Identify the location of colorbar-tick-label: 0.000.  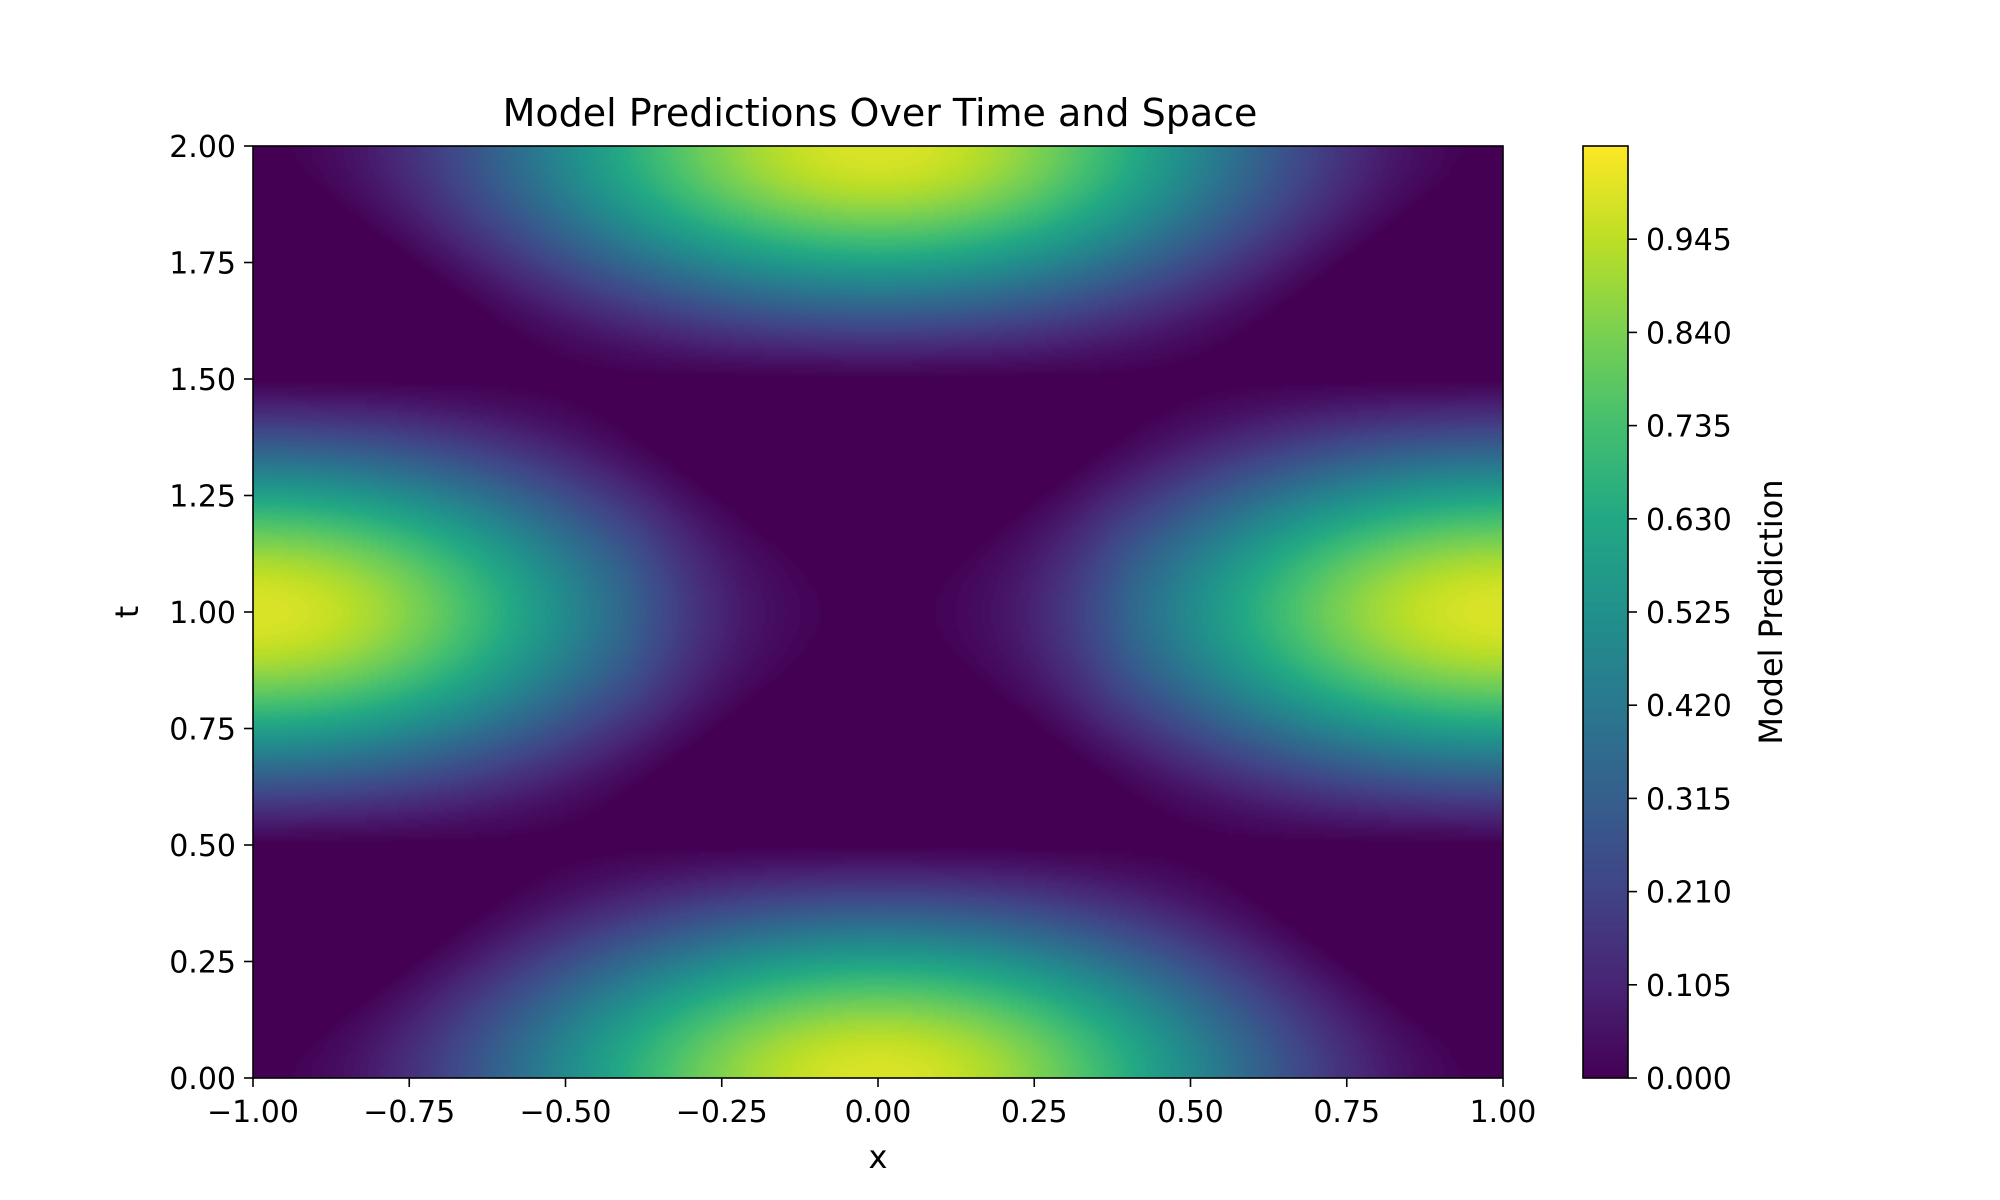
(1689, 1079).